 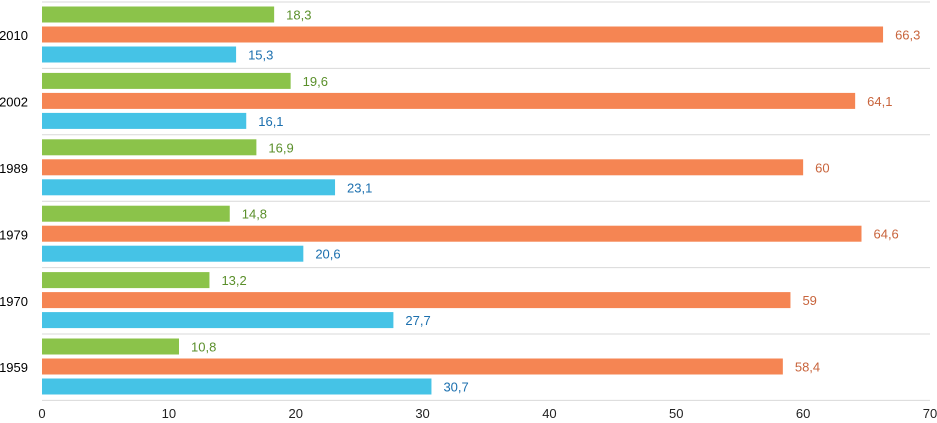 I want to click on category-label: 2002, so click(x=14, y=102).